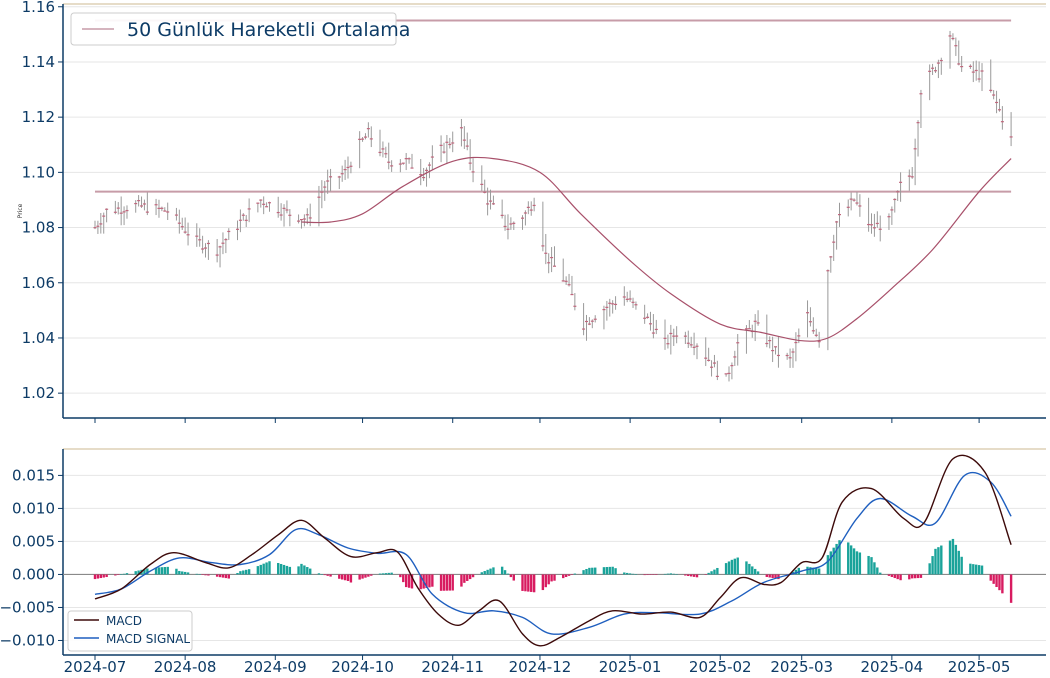  I want to click on macd-xtick-label: 2025-03, so click(801, 667).